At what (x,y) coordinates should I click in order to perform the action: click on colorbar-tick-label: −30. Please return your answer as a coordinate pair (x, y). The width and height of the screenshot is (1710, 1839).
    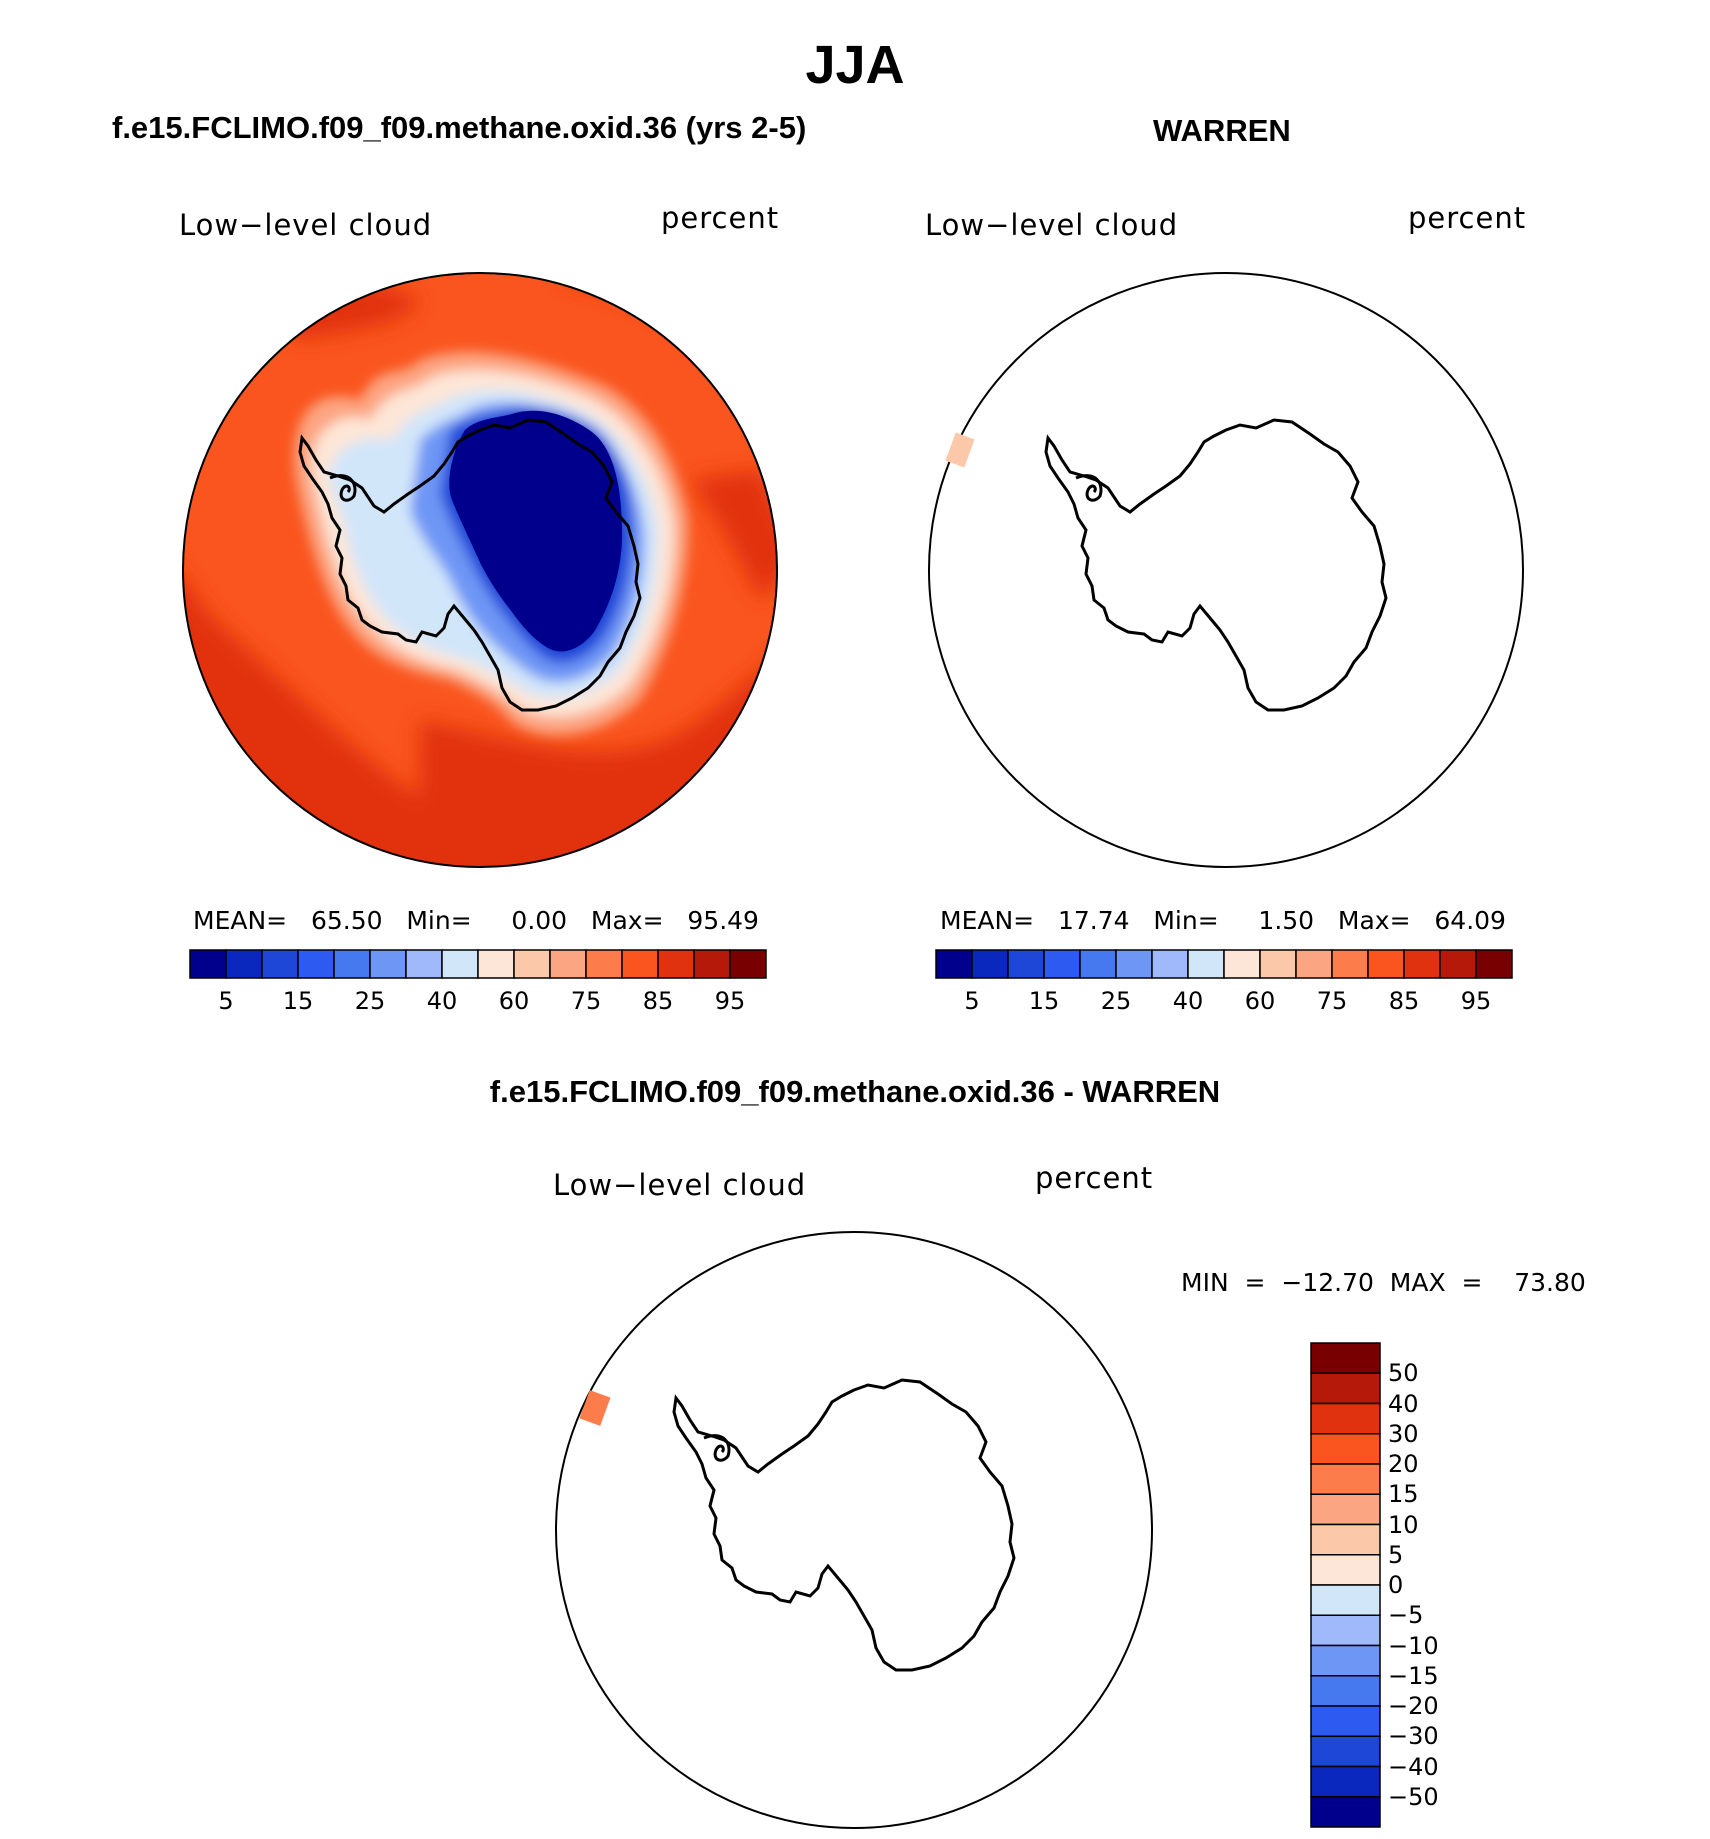
    Looking at the image, I should click on (1413, 1736).